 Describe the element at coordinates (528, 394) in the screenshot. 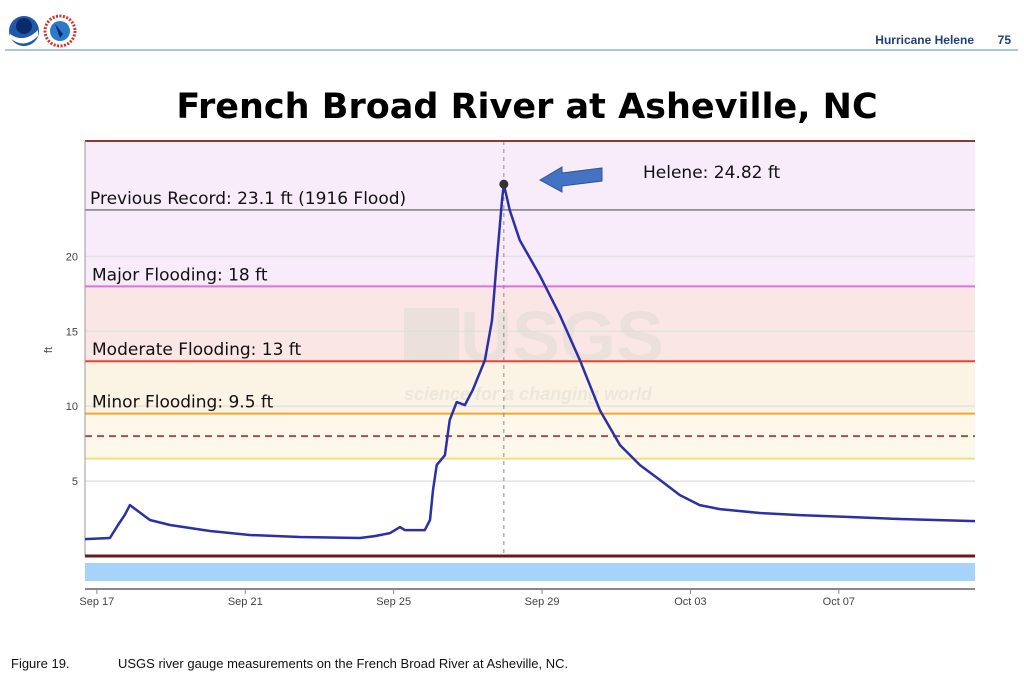

I see `watermark-tagline: science for a changing world` at that location.